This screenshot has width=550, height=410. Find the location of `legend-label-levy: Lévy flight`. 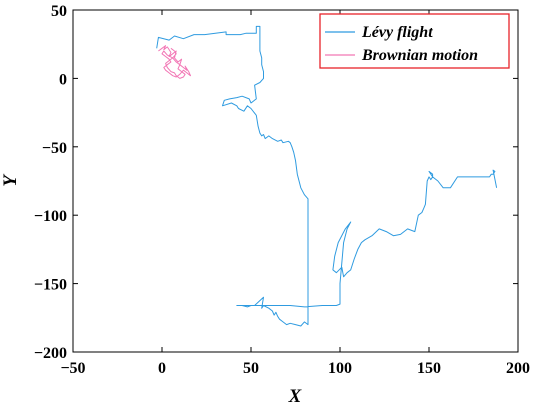

legend-label-levy: Lévy flight is located at coordinates (397, 32).